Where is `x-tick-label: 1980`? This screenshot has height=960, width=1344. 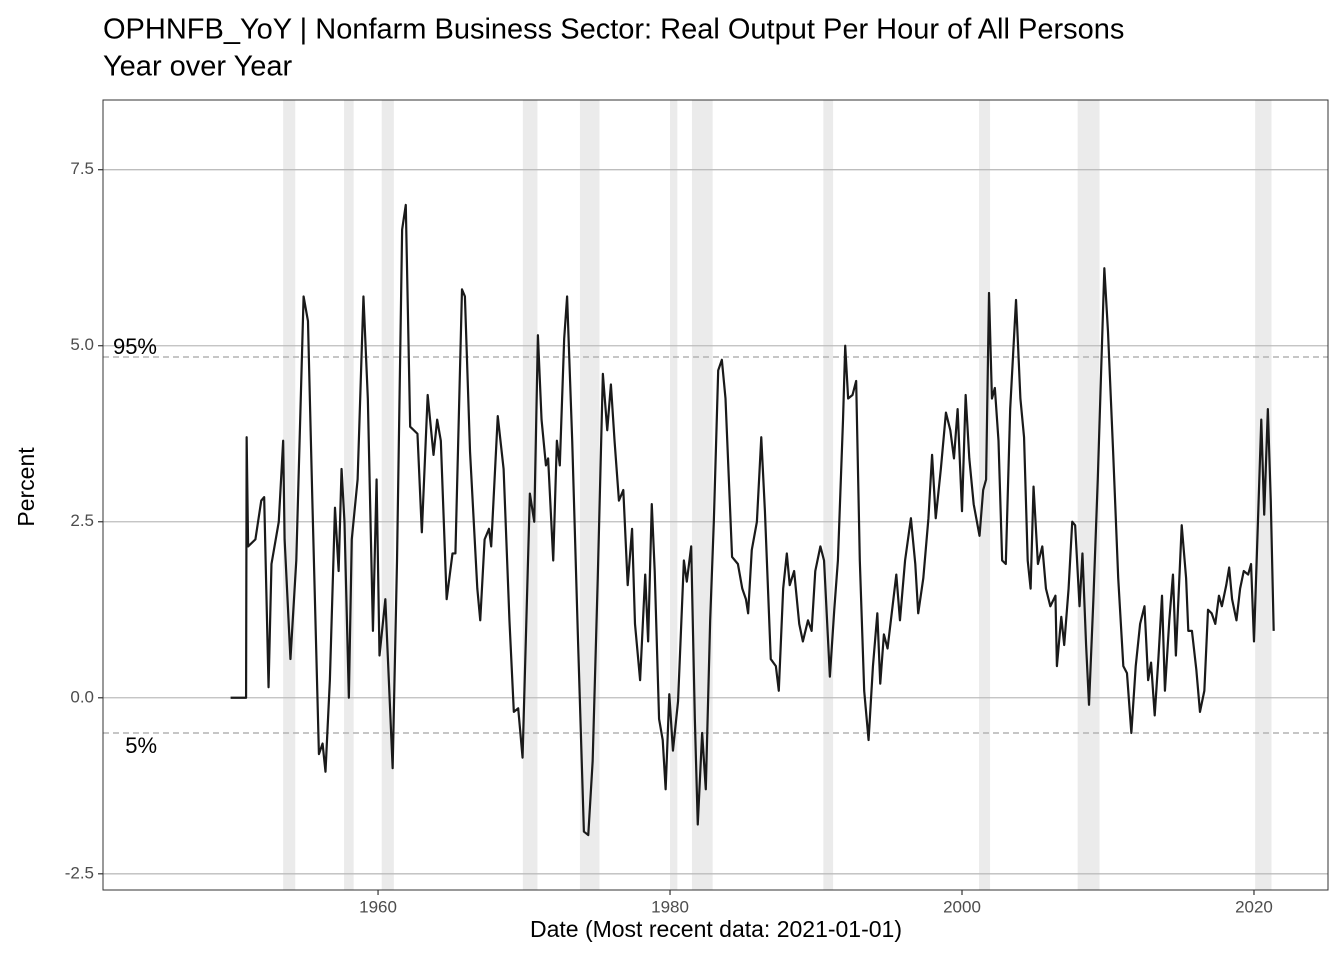
x-tick-label: 1980 is located at coordinates (670, 906).